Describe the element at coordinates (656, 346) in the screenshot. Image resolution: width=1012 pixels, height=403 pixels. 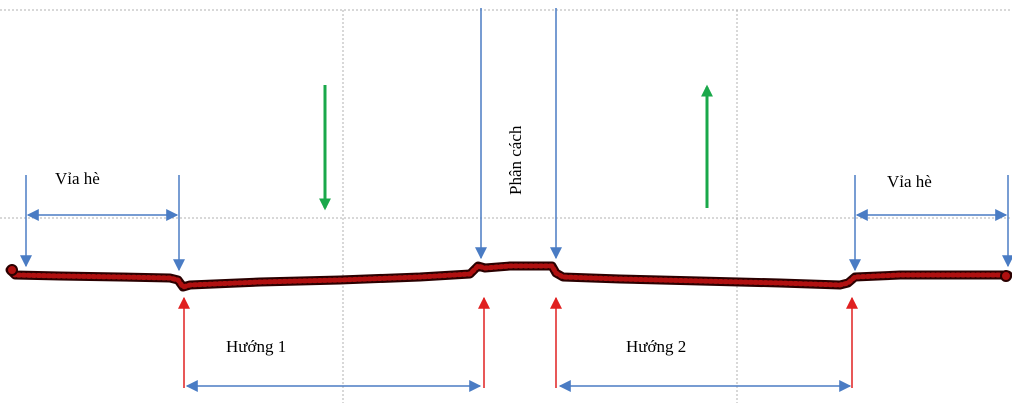
I see `label-direction-2: Hướng 2` at that location.